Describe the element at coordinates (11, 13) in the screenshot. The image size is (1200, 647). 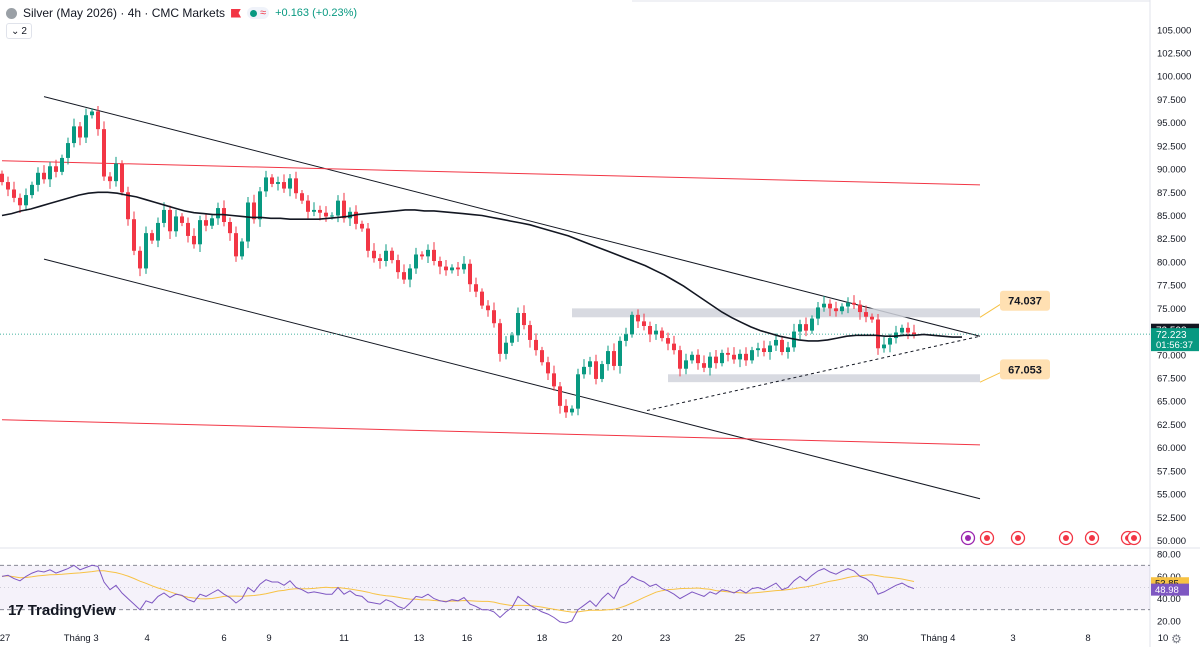
I see `symbol-icon` at that location.